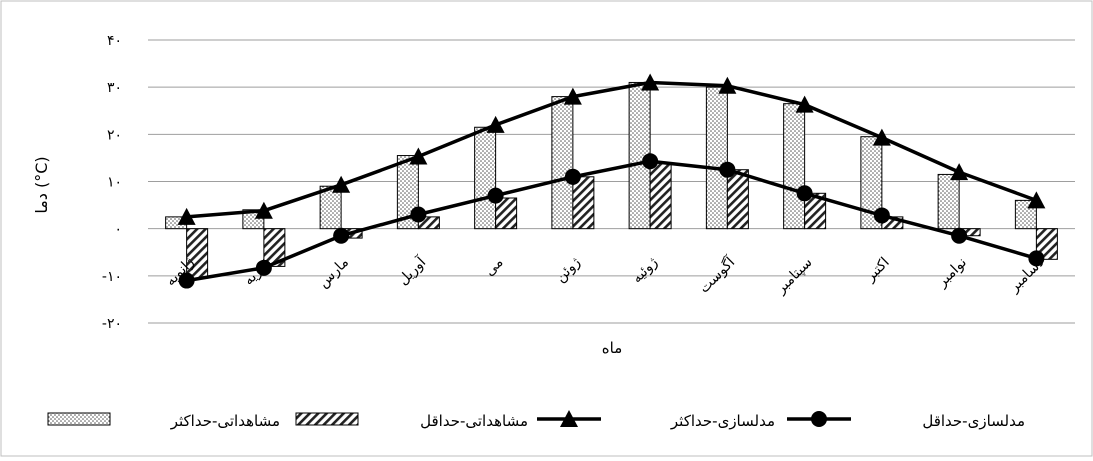 The height and width of the screenshot is (461, 1093). Describe the element at coordinates (906, 420) in the screenshot. I see `legend-item: مدلسازی-حداقل` at that location.